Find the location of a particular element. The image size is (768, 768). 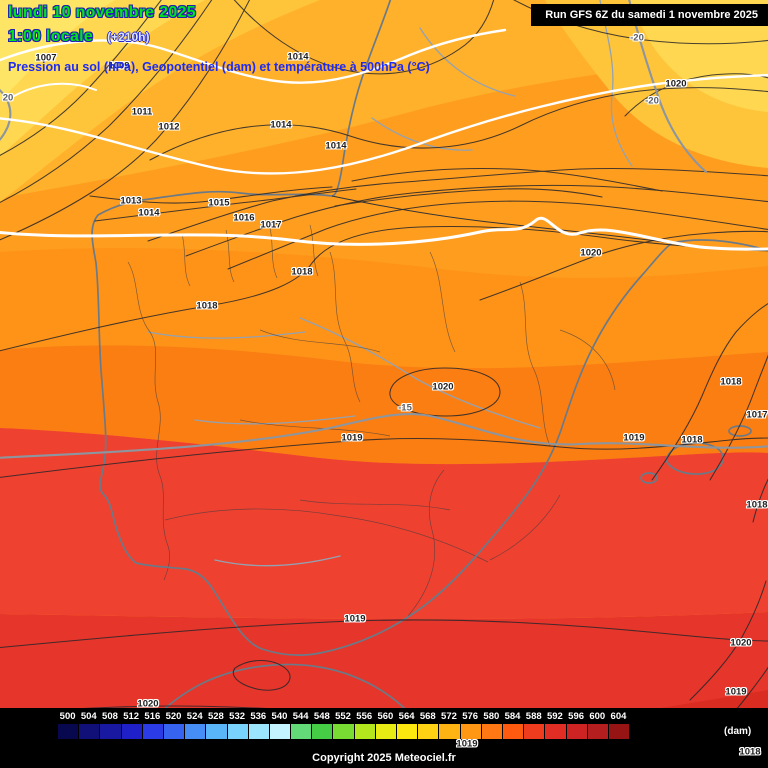

legend-value: 576 is located at coordinates (470, 716).